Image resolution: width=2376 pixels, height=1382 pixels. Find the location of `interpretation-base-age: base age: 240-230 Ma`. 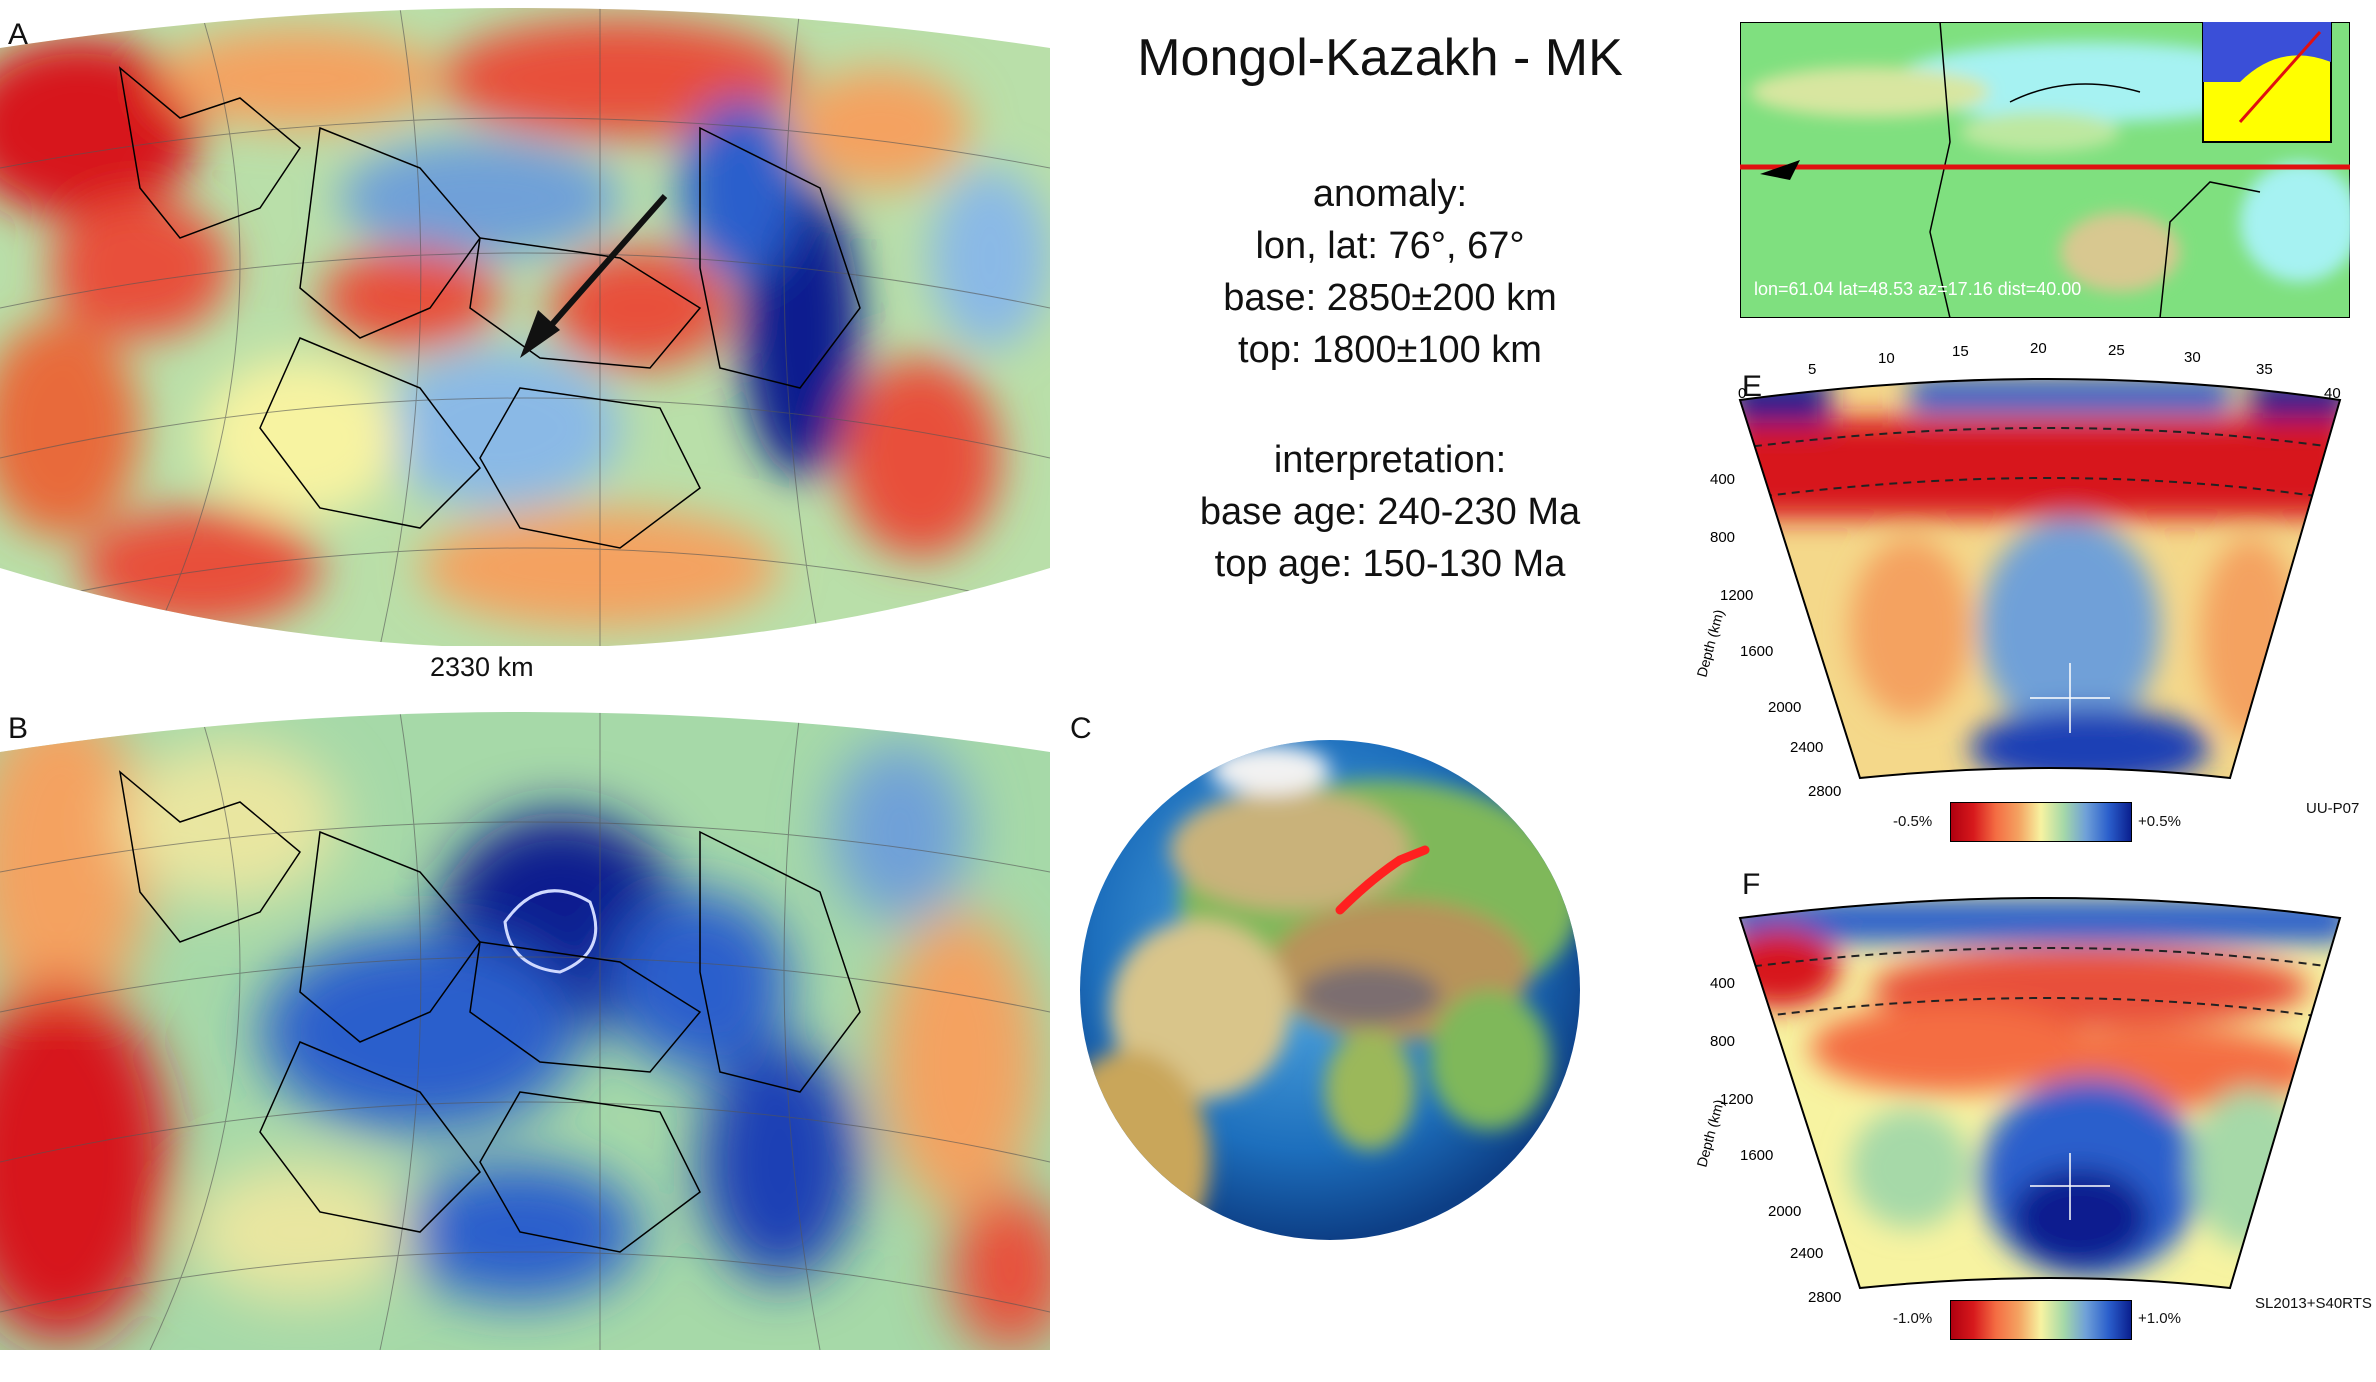

interpretation-base-age: base age: 240-230 Ma is located at coordinates (1390, 512).